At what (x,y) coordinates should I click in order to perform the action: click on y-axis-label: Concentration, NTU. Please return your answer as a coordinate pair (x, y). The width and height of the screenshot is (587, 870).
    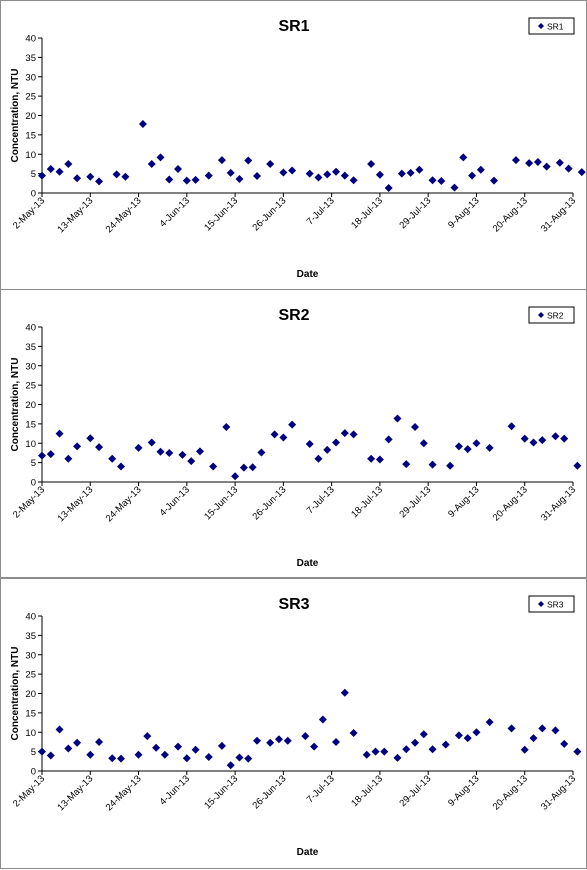
    Looking at the image, I should click on (15, 694).